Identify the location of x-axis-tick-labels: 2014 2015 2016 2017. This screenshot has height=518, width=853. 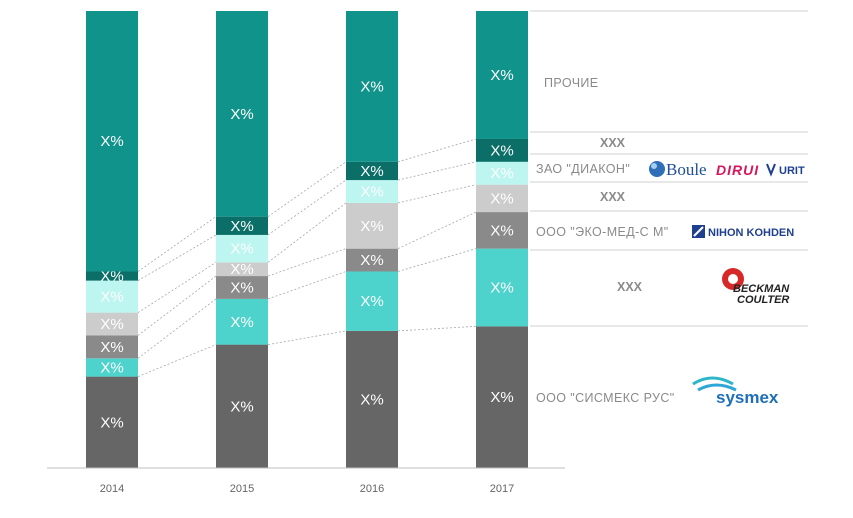
(307, 489).